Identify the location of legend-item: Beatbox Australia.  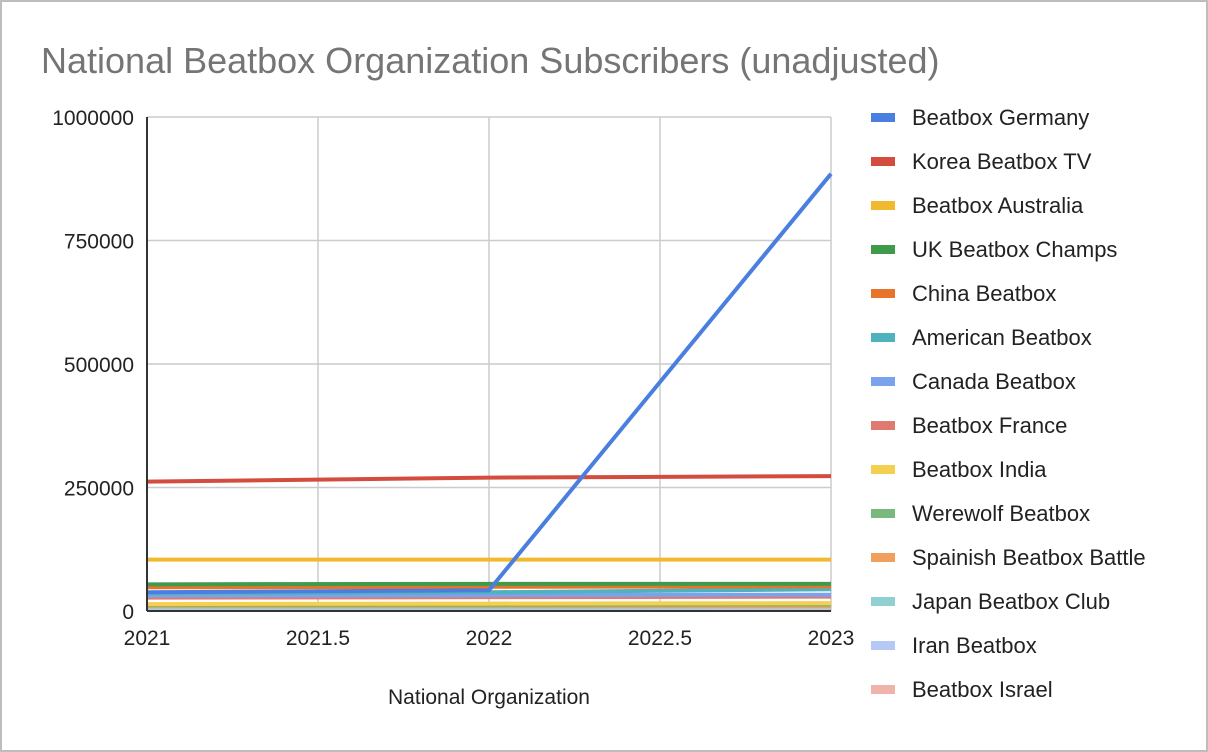
(977, 205).